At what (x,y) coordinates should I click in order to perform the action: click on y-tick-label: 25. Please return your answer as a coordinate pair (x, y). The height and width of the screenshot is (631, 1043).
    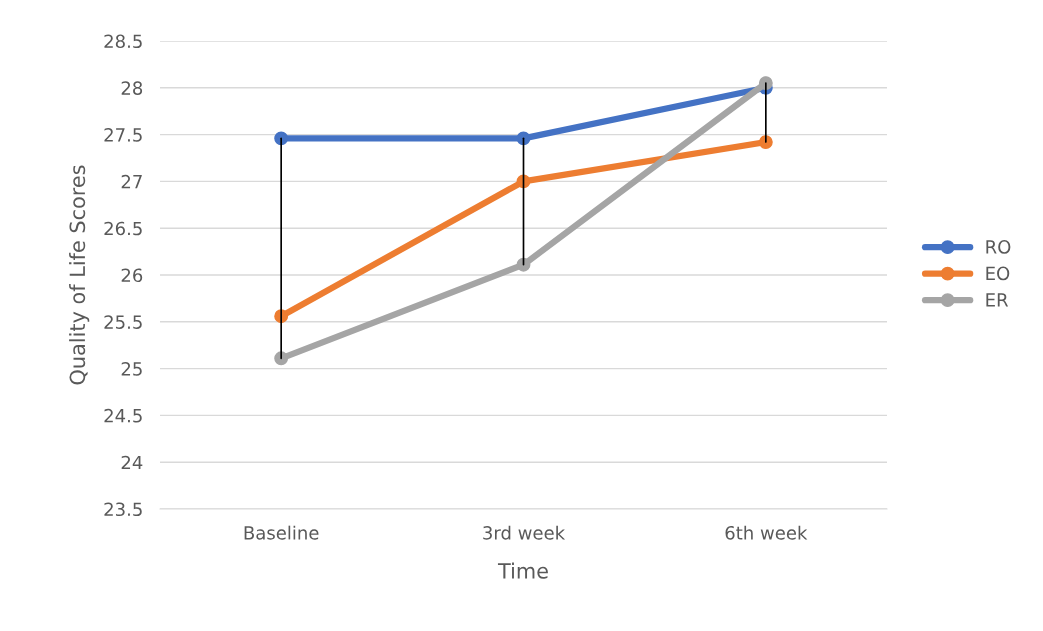
    Looking at the image, I should click on (131, 369).